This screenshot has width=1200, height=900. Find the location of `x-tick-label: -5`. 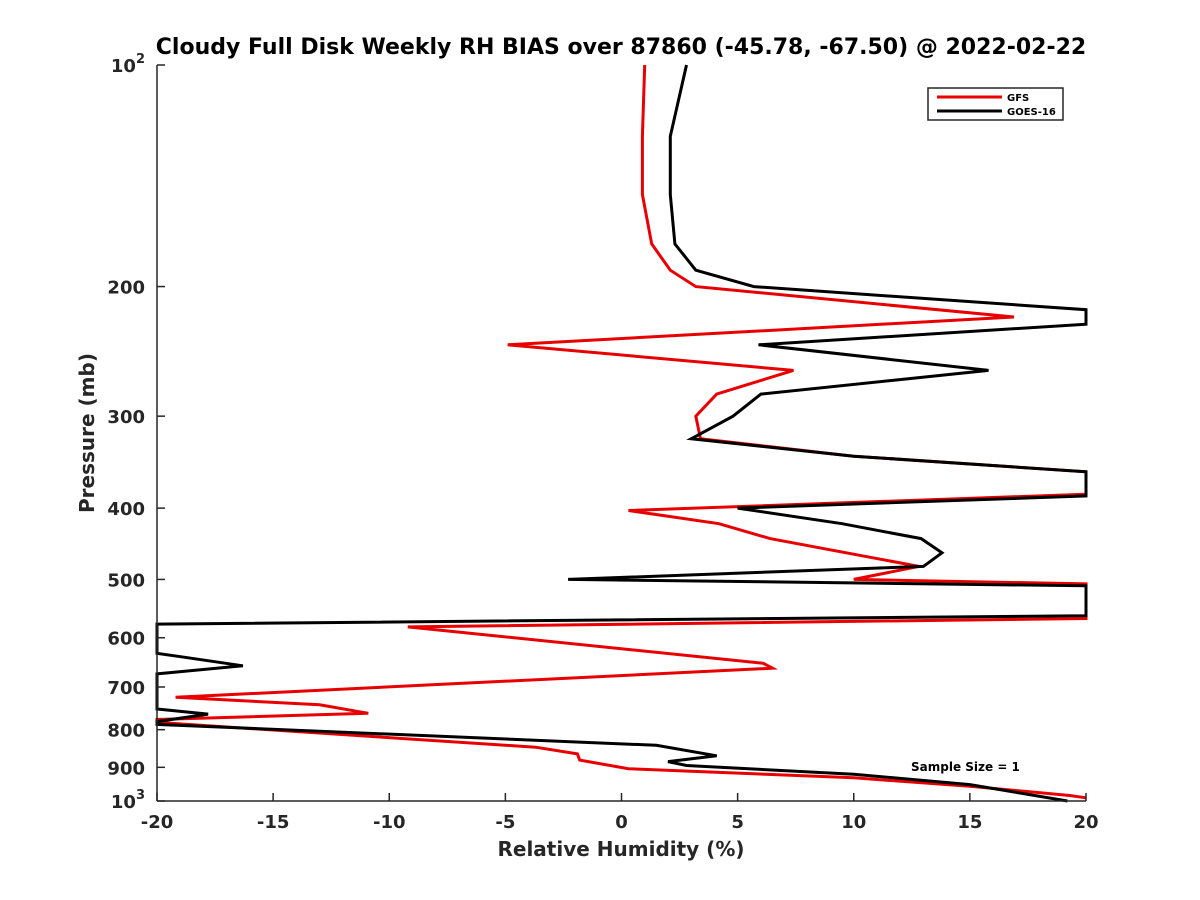

x-tick-label: -5 is located at coordinates (505, 822).